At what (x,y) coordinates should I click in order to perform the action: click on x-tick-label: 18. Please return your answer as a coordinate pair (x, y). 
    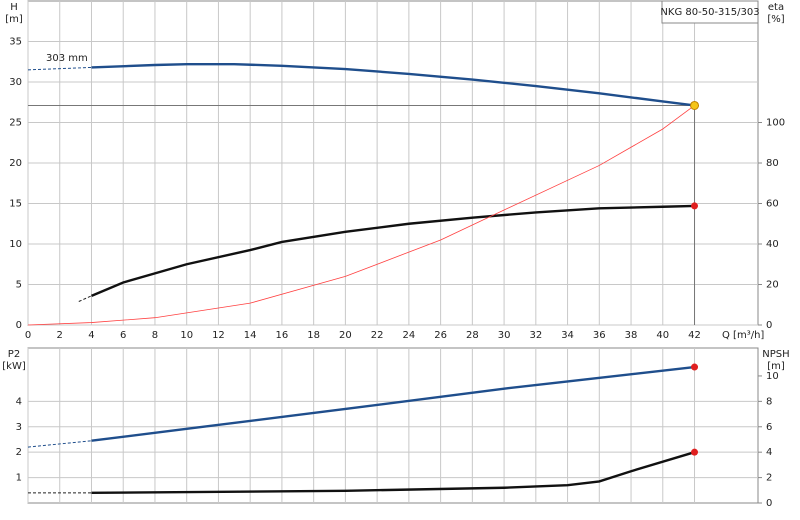
    Looking at the image, I should click on (313, 335).